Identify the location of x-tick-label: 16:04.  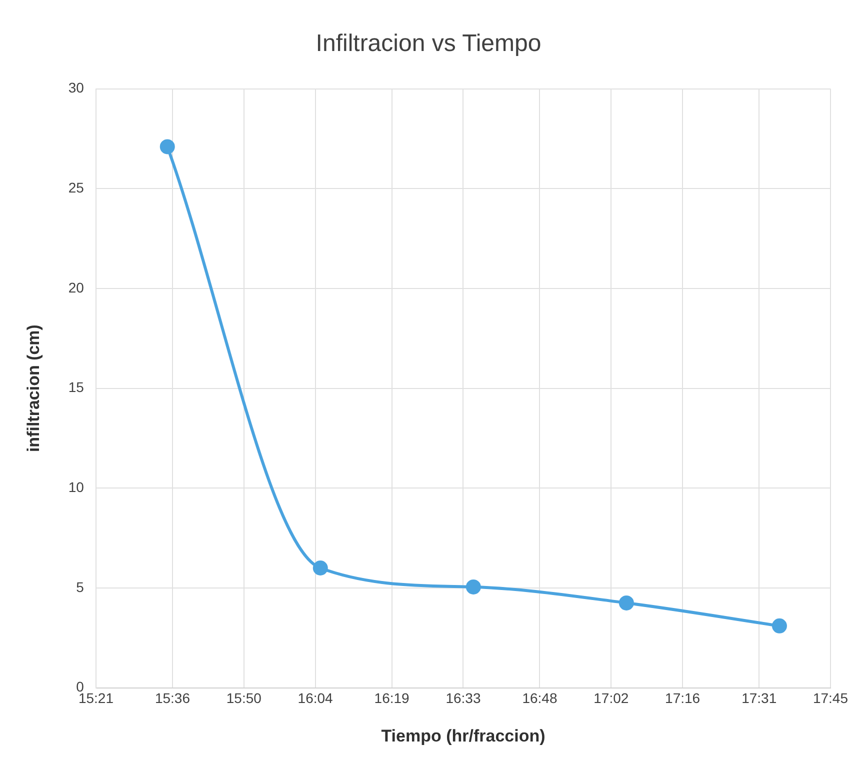
(316, 698).